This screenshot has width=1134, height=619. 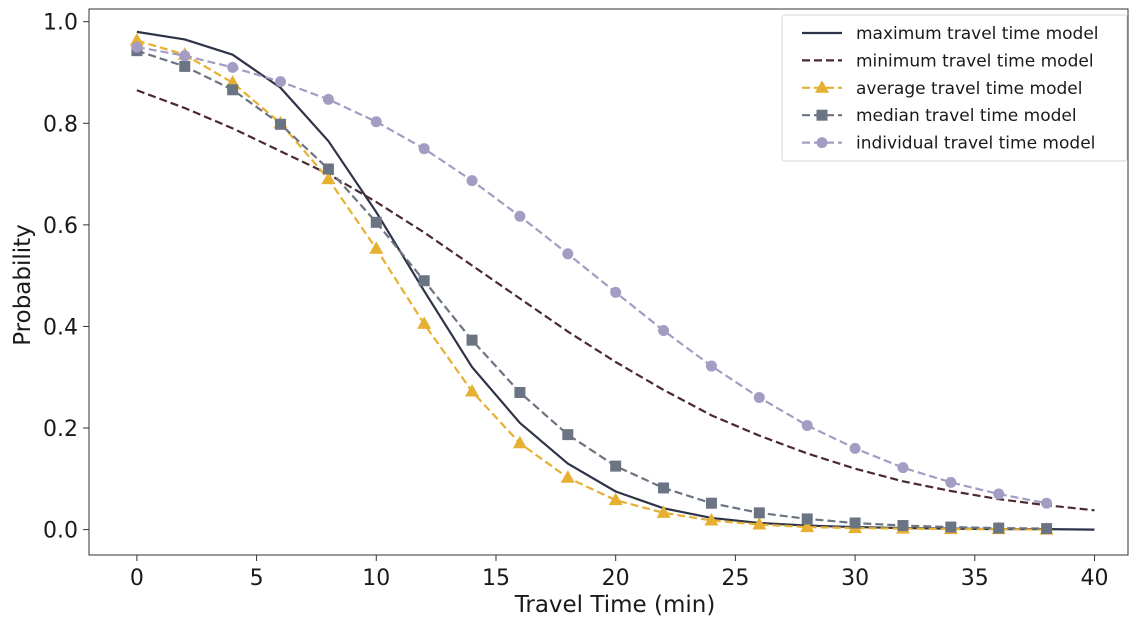 I want to click on legend-item: maximum travel time model, so click(x=950, y=34).